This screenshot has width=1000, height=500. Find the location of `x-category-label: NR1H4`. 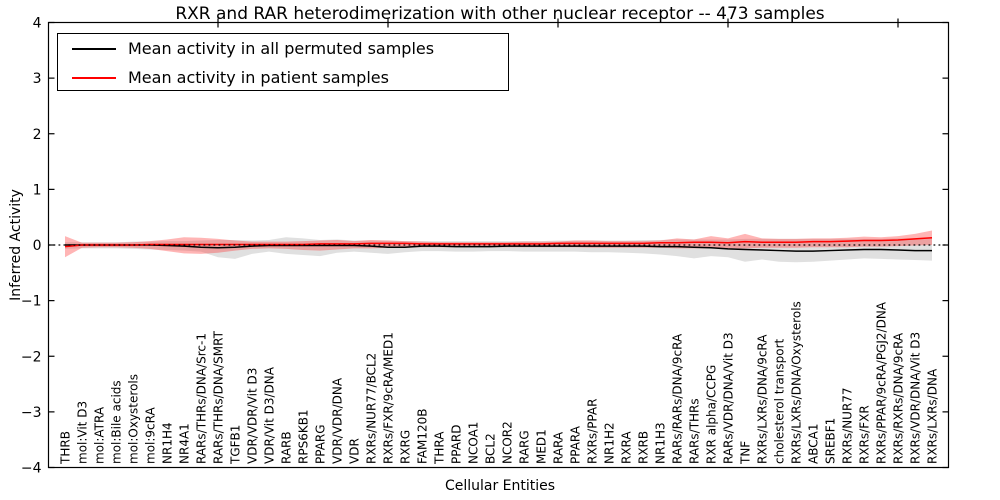

x-category-label: NR1H4 is located at coordinates (168, 443).